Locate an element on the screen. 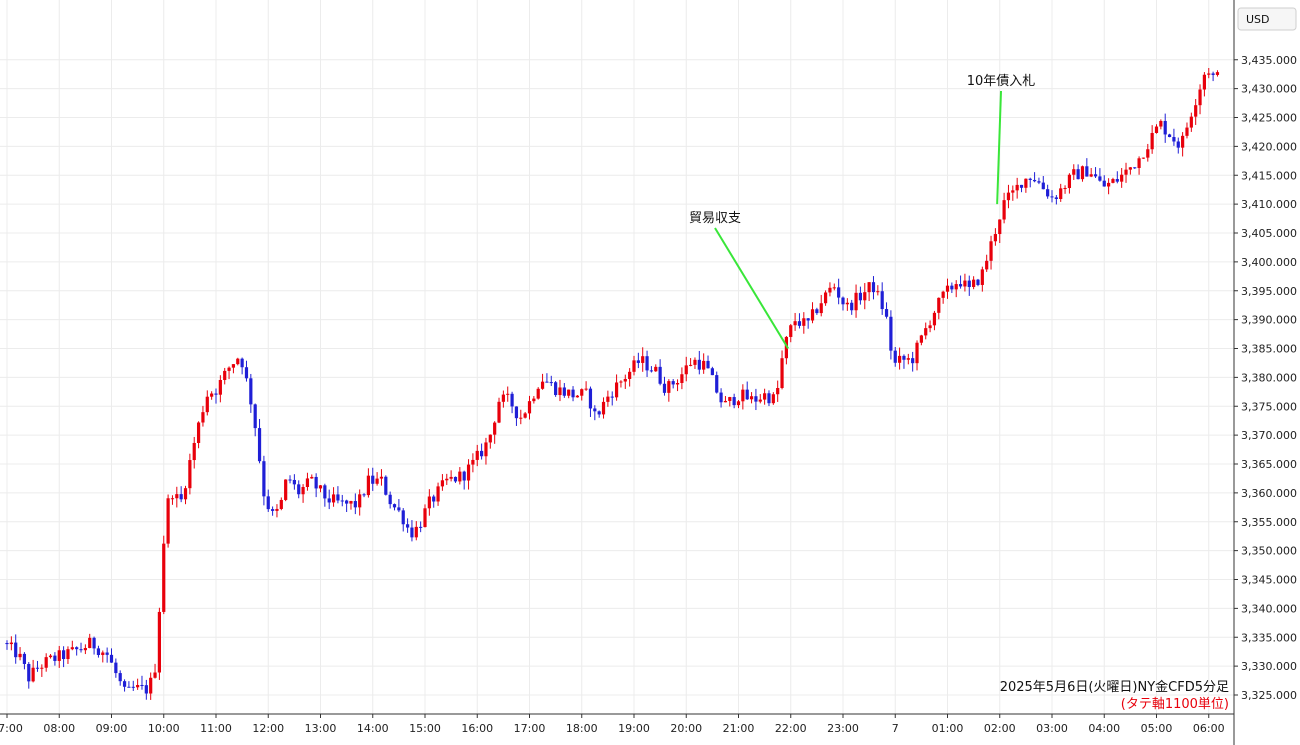 The height and width of the screenshot is (745, 1300). x-tick-label: 04:00 is located at coordinates (1104, 728).